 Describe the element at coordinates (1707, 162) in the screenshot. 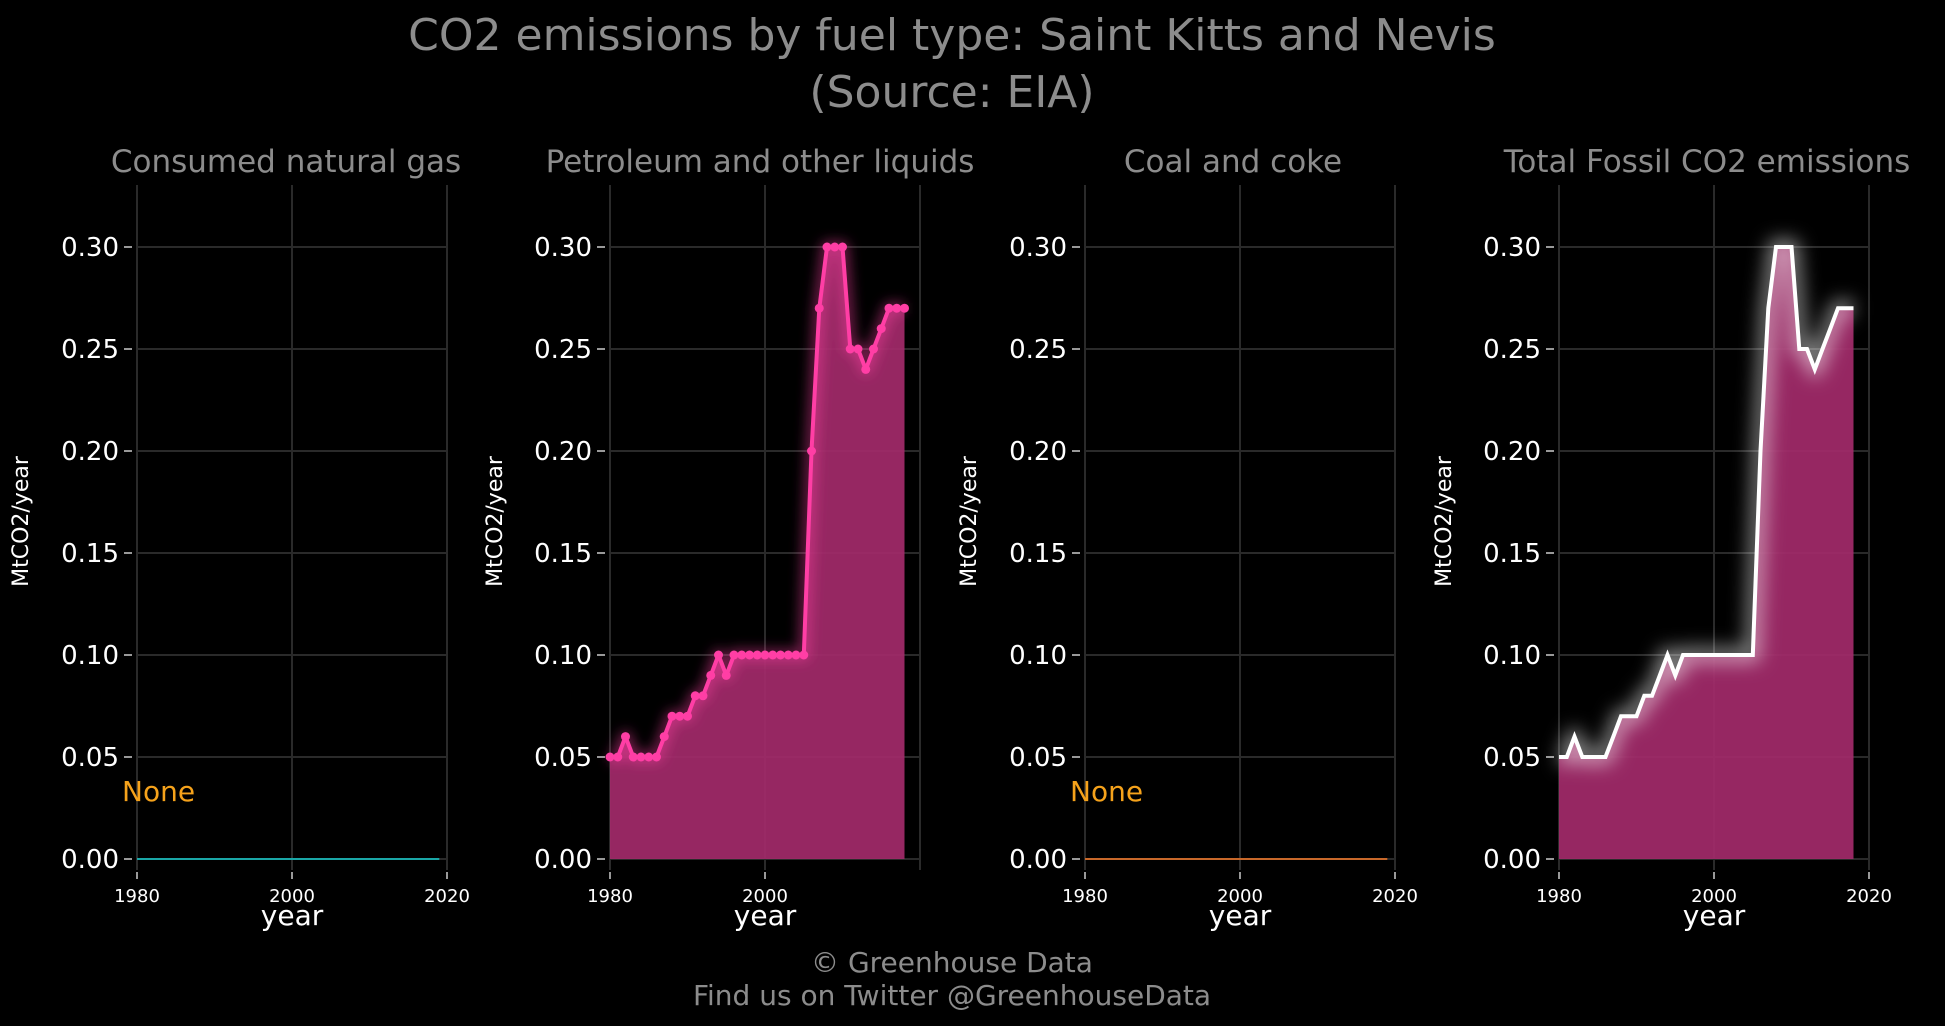

I see `panel-title: Total Fossil CO2 emissions` at that location.